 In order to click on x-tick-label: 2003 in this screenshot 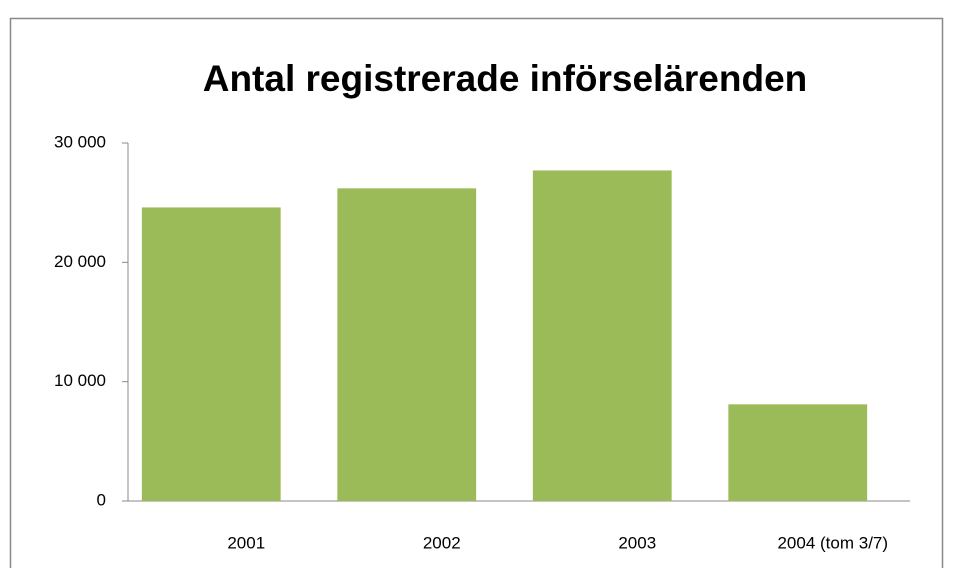, I will do `click(637, 542)`.